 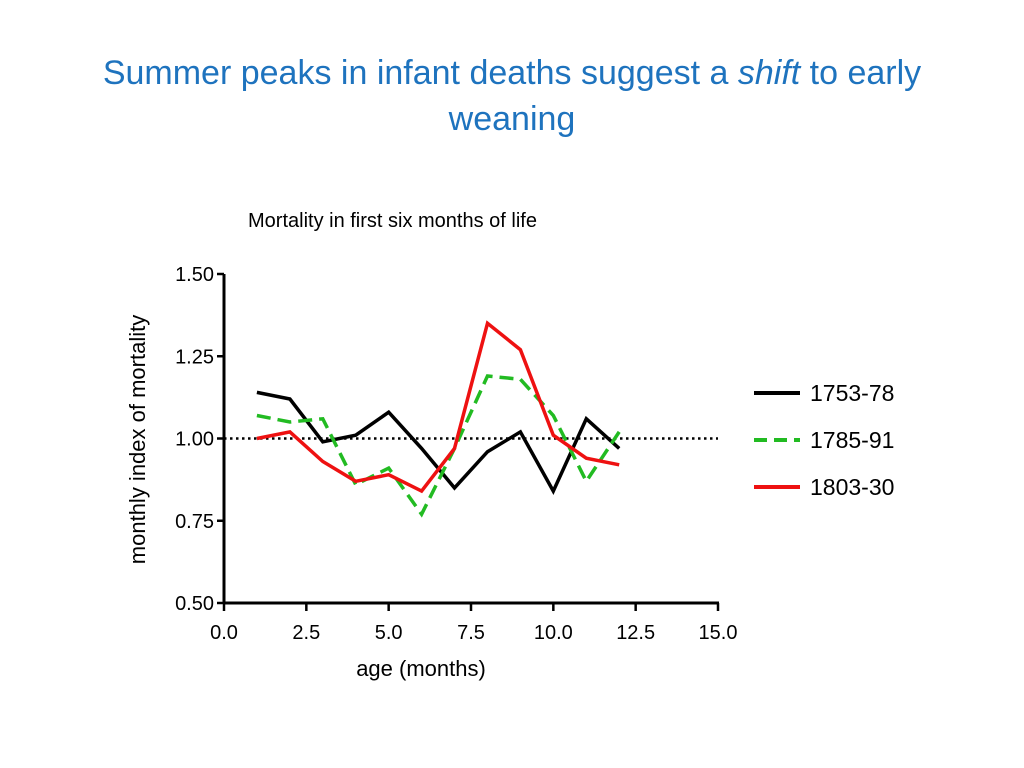 What do you see at coordinates (224, 633) in the screenshot?
I see `x-tick-label: 0.0` at bounding box center [224, 633].